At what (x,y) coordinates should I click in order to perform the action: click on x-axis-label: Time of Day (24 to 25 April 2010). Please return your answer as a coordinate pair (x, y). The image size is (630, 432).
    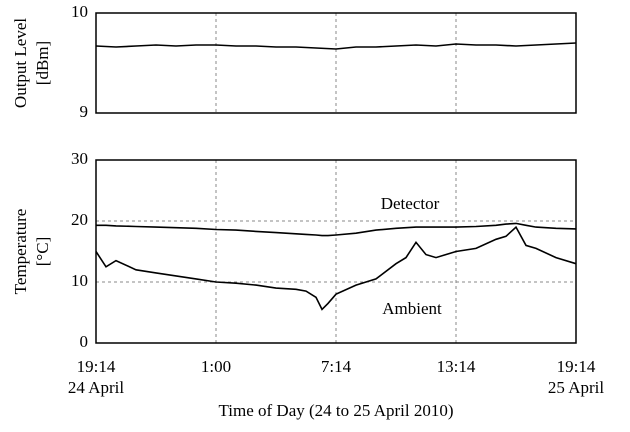
    Looking at the image, I should click on (335, 410).